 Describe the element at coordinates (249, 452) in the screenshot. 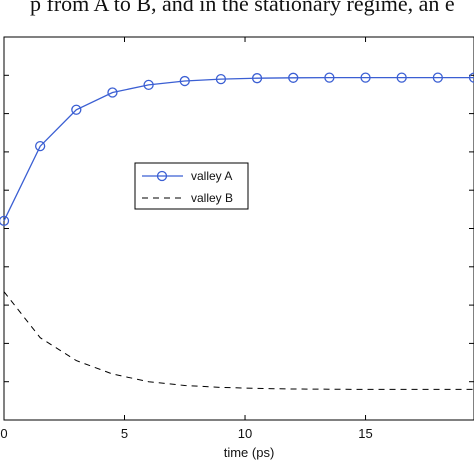

I see `x-axis-title: time (ps)` at that location.